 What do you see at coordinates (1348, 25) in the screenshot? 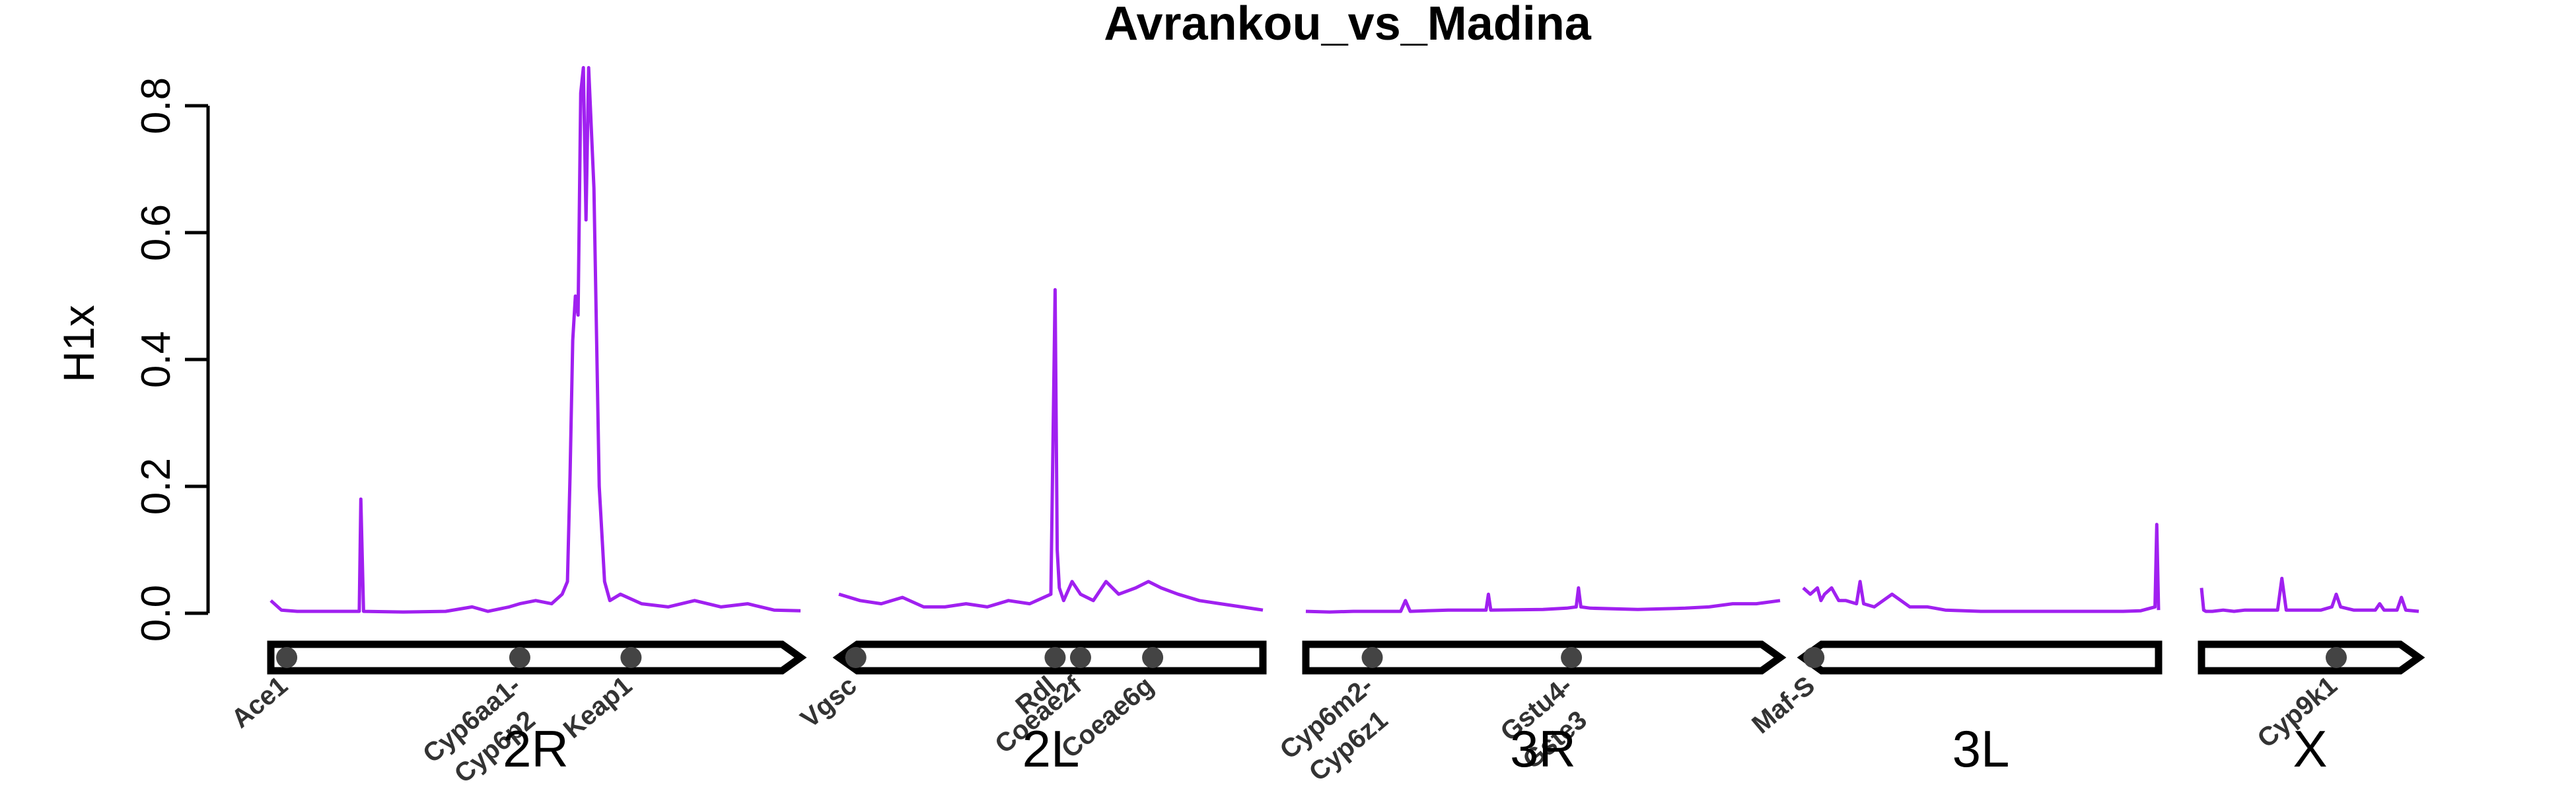
I see `chart-title: Avrankou_vs_Madina` at bounding box center [1348, 25].